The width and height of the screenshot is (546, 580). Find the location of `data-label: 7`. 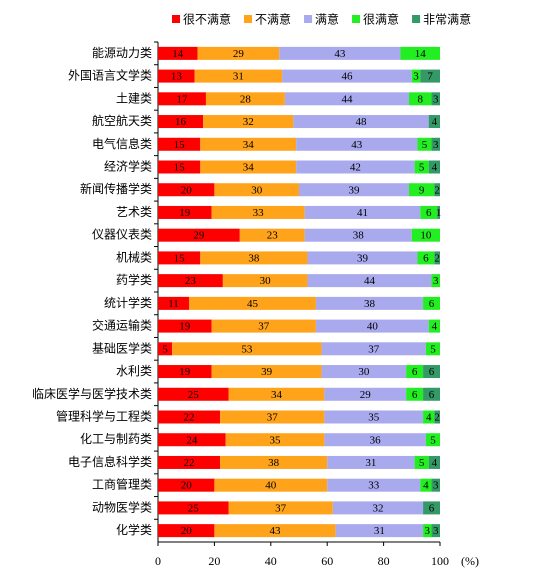

data-label: 7 is located at coordinates (430, 77).